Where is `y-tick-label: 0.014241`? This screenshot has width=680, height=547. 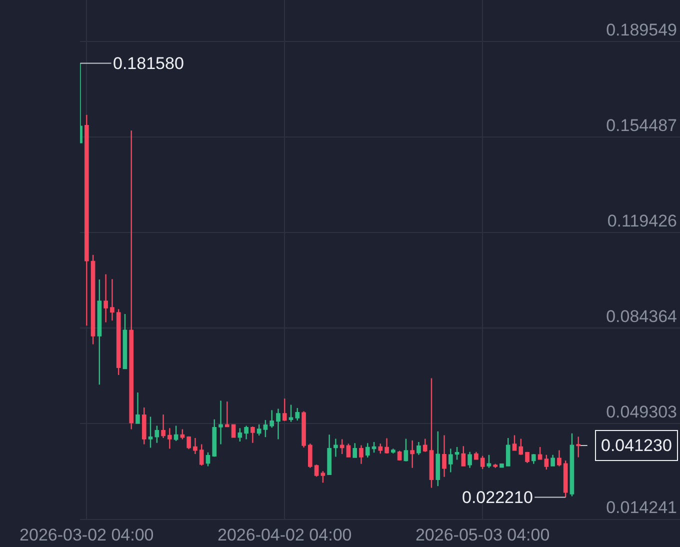 y-tick-label: 0.014241 is located at coordinates (641, 508).